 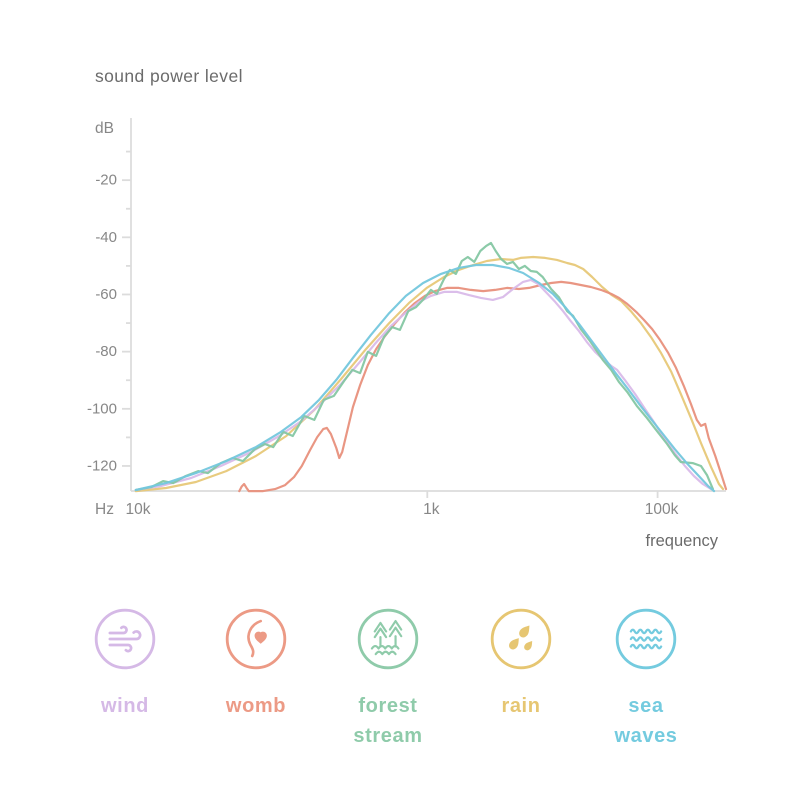 I want to click on forest-stream-icon, so click(x=388, y=639).